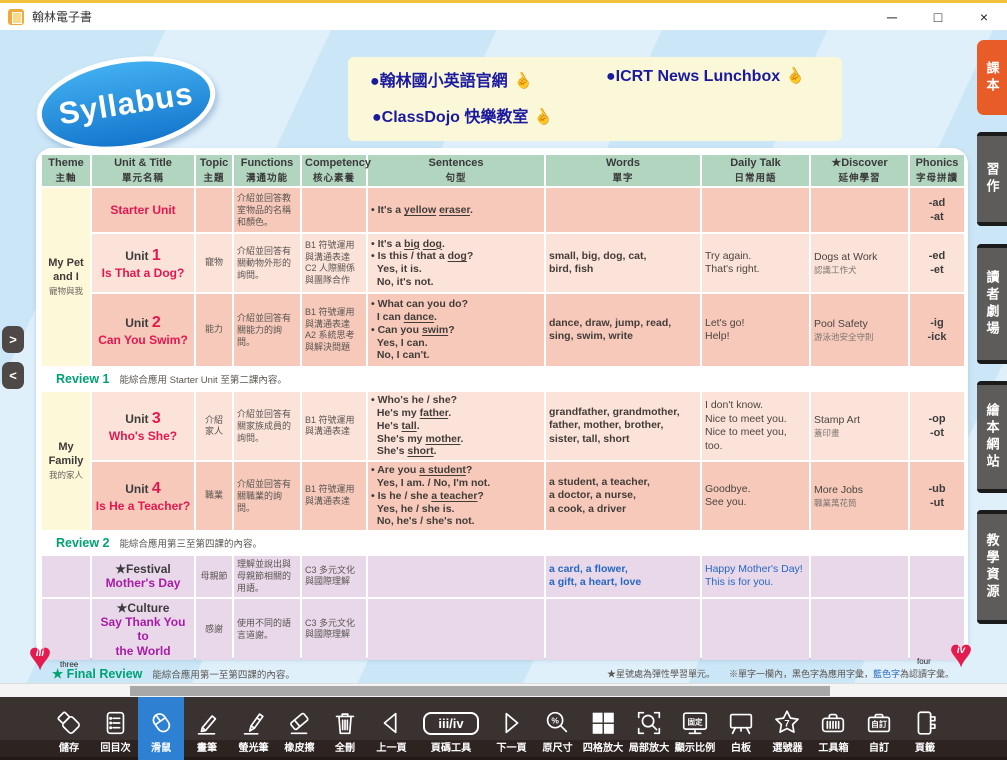 Image resolution: width=1007 pixels, height=760 pixels. Describe the element at coordinates (214, 426) in the screenshot. I see `cell-topic: 介紹 家人` at that location.